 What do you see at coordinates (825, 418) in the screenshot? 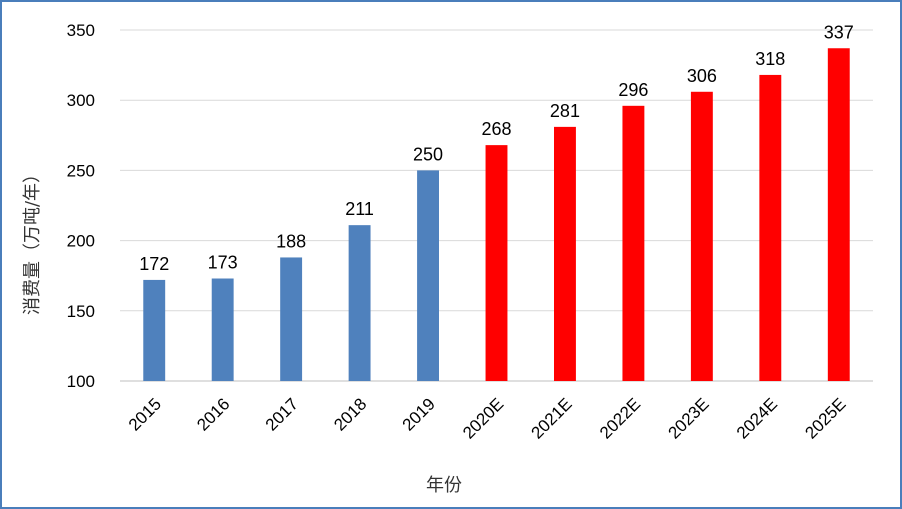
I see `x-tick-label: 2025E` at bounding box center [825, 418].